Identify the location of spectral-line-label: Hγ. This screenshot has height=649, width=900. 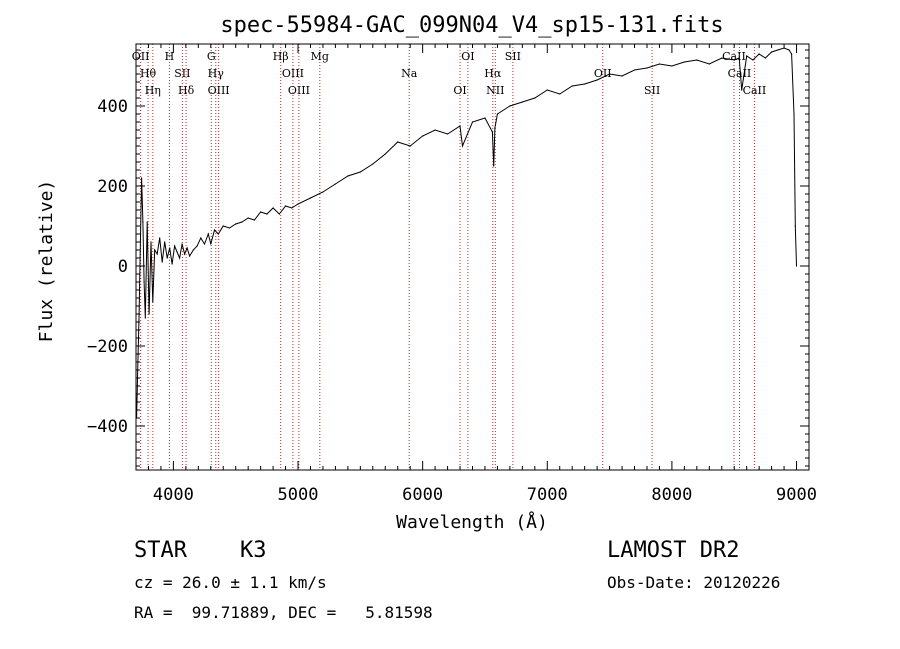
(216, 73).